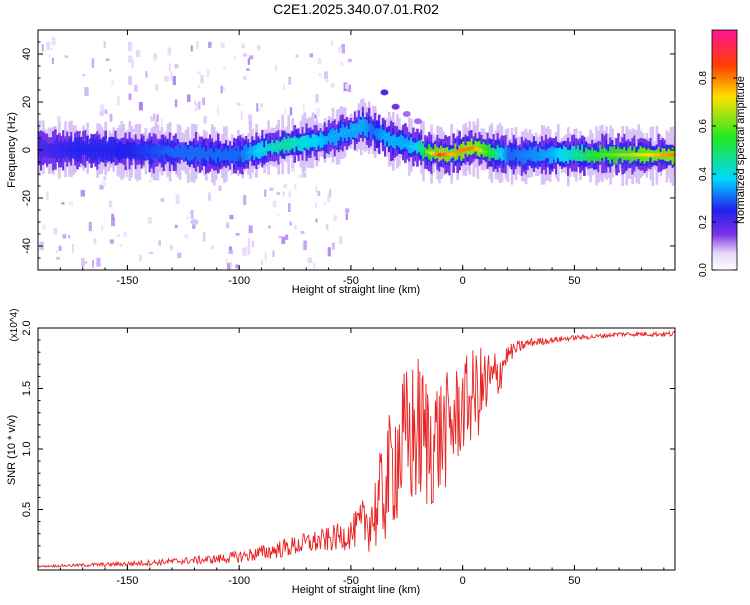  I want to click on spectrogram-y-label: Frequency (Hz), so click(12, 150).